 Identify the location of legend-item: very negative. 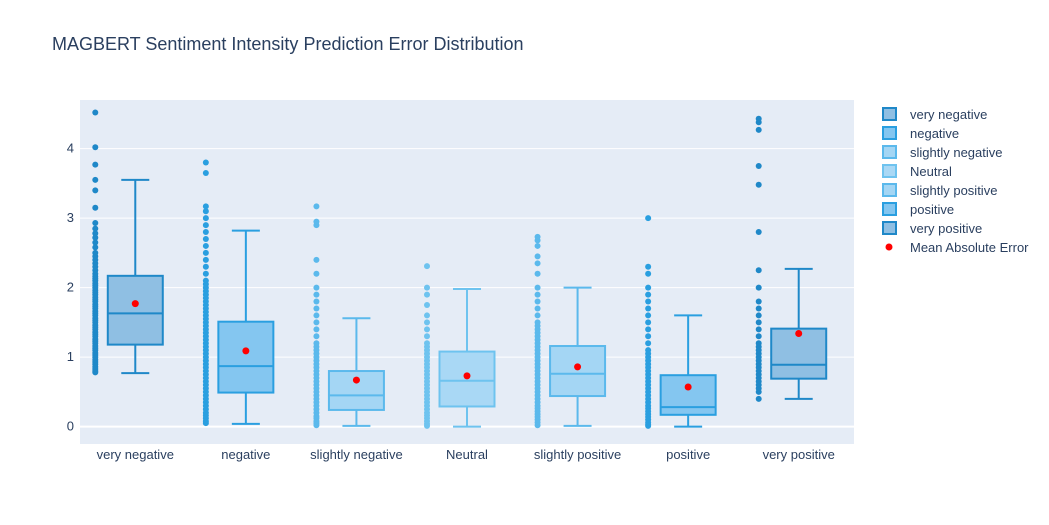
(934, 114).